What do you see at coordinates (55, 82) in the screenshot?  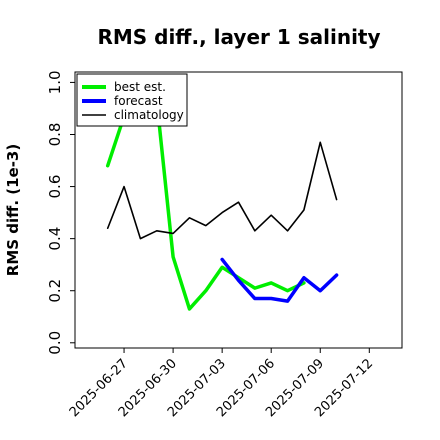 I see `y-tick-label: 1.0` at bounding box center [55, 82].